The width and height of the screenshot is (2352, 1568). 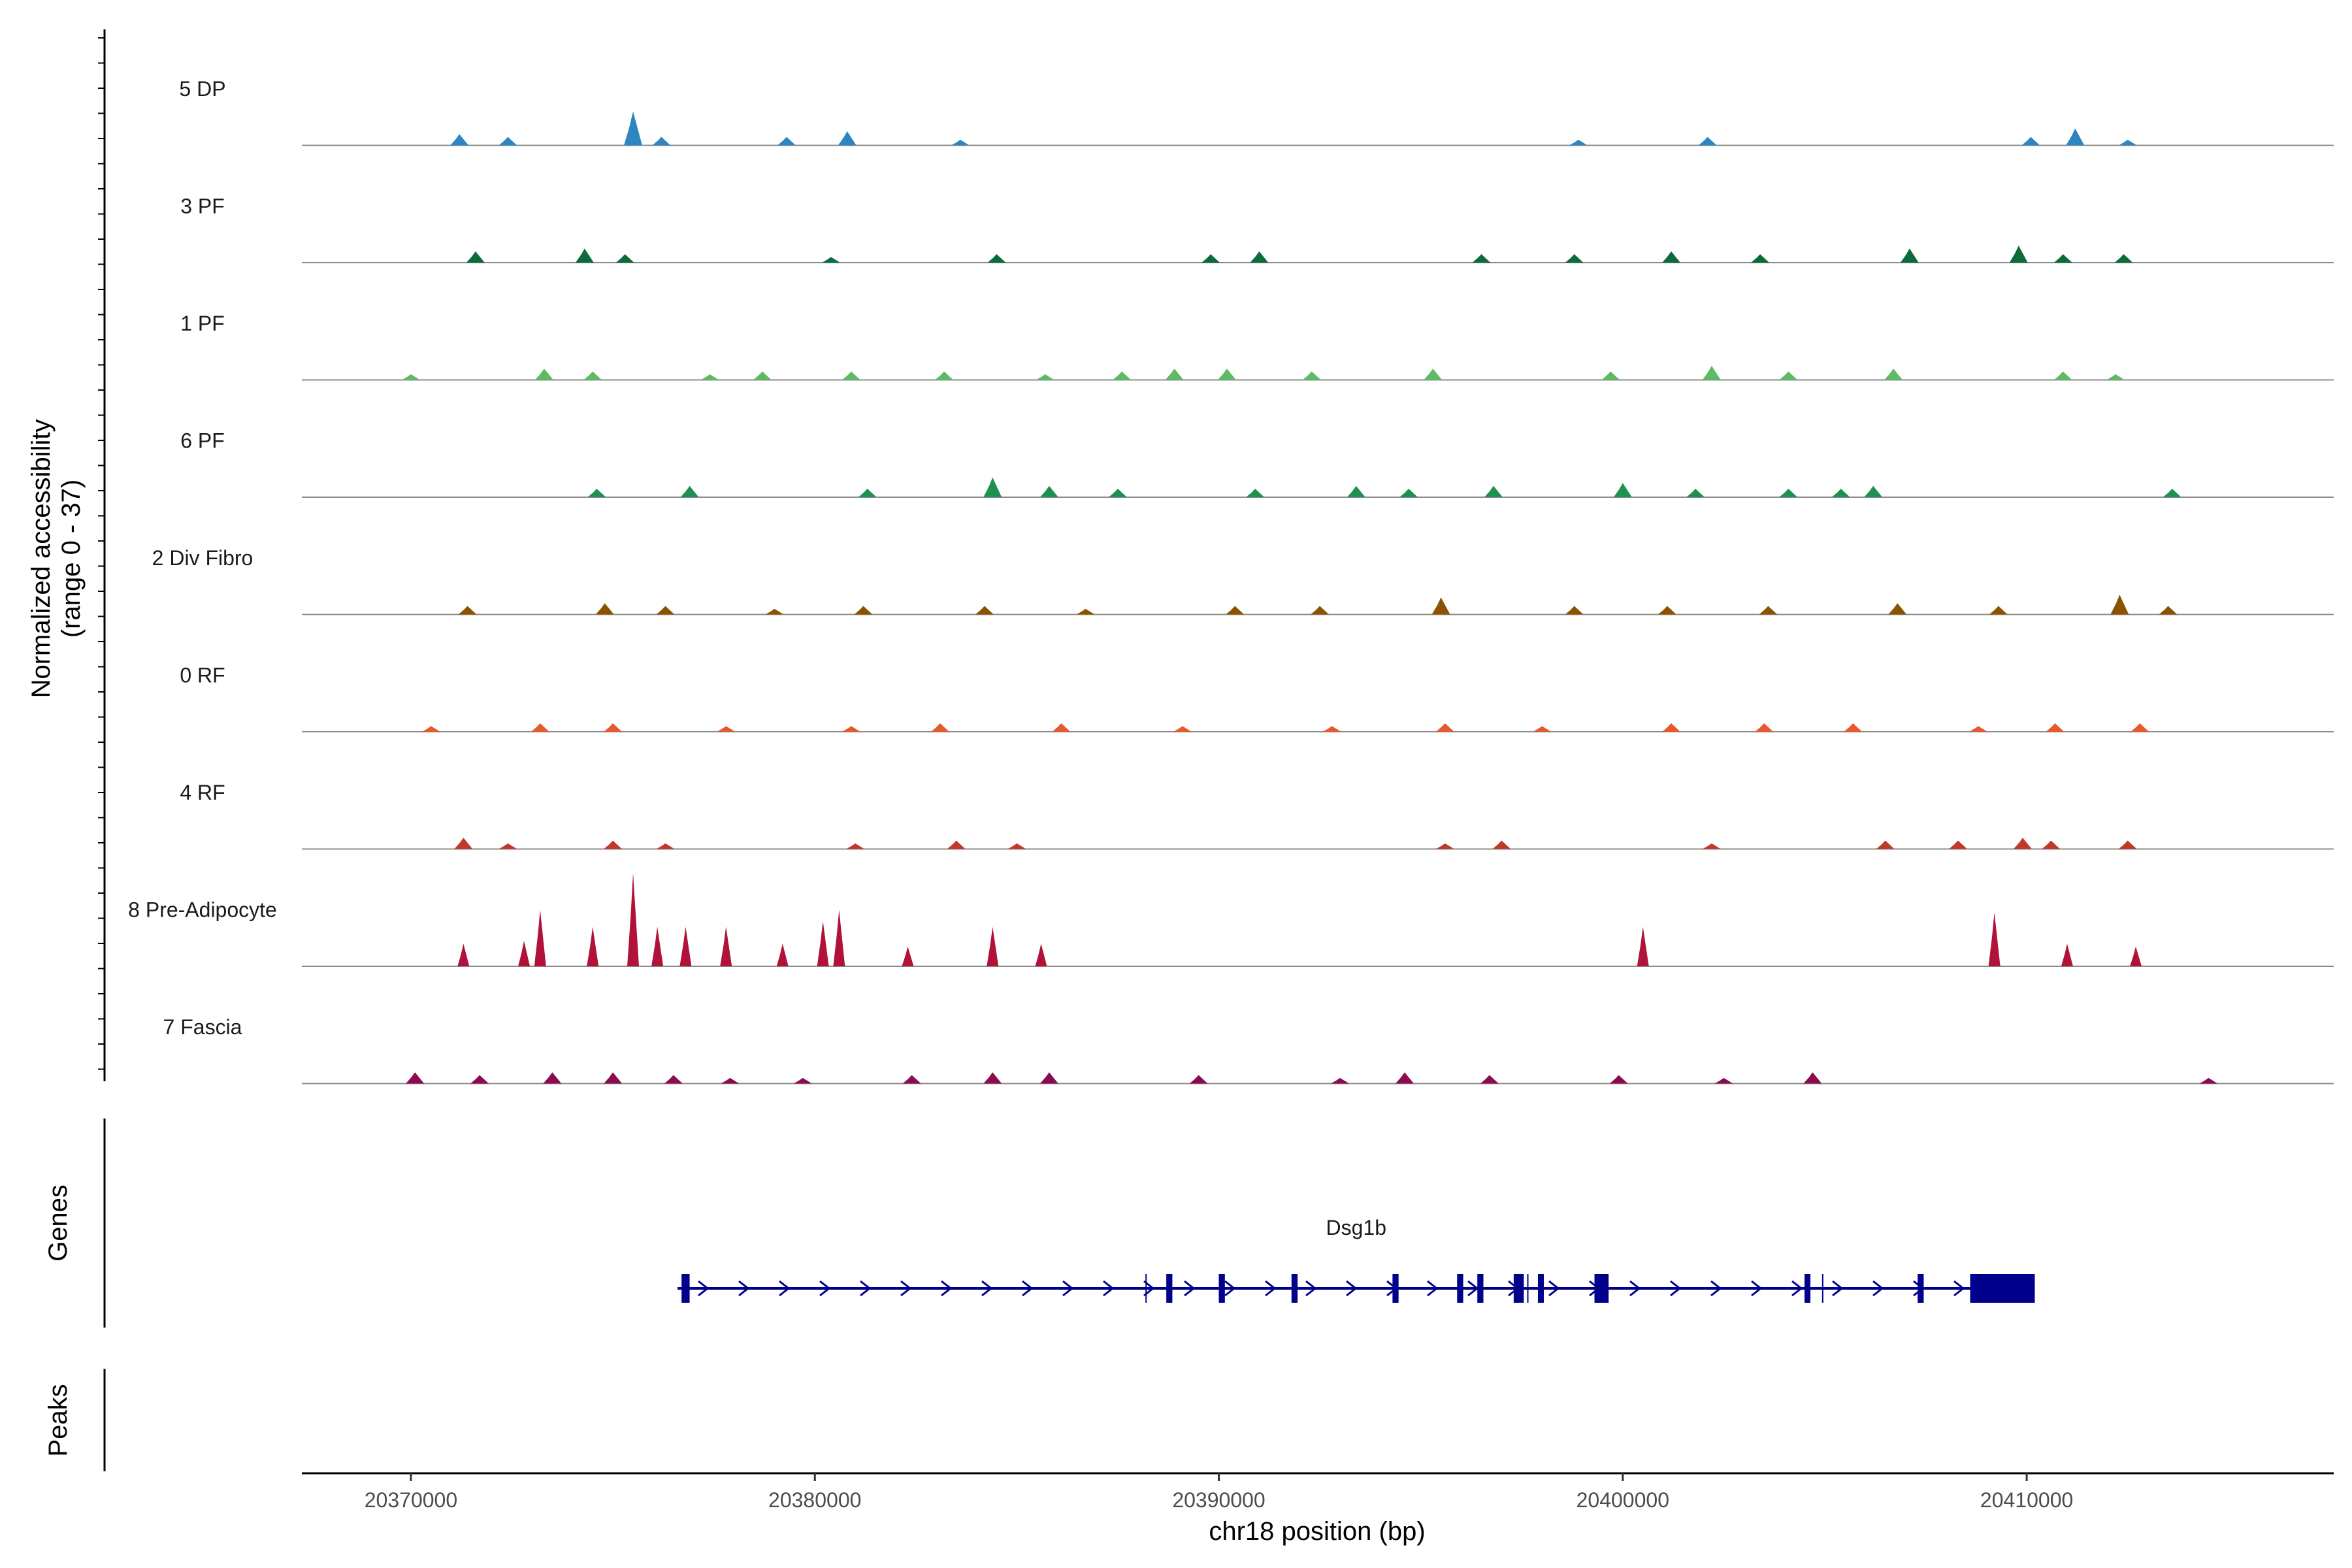 I want to click on track-3: 1 PF, so click(x=1257, y=346).